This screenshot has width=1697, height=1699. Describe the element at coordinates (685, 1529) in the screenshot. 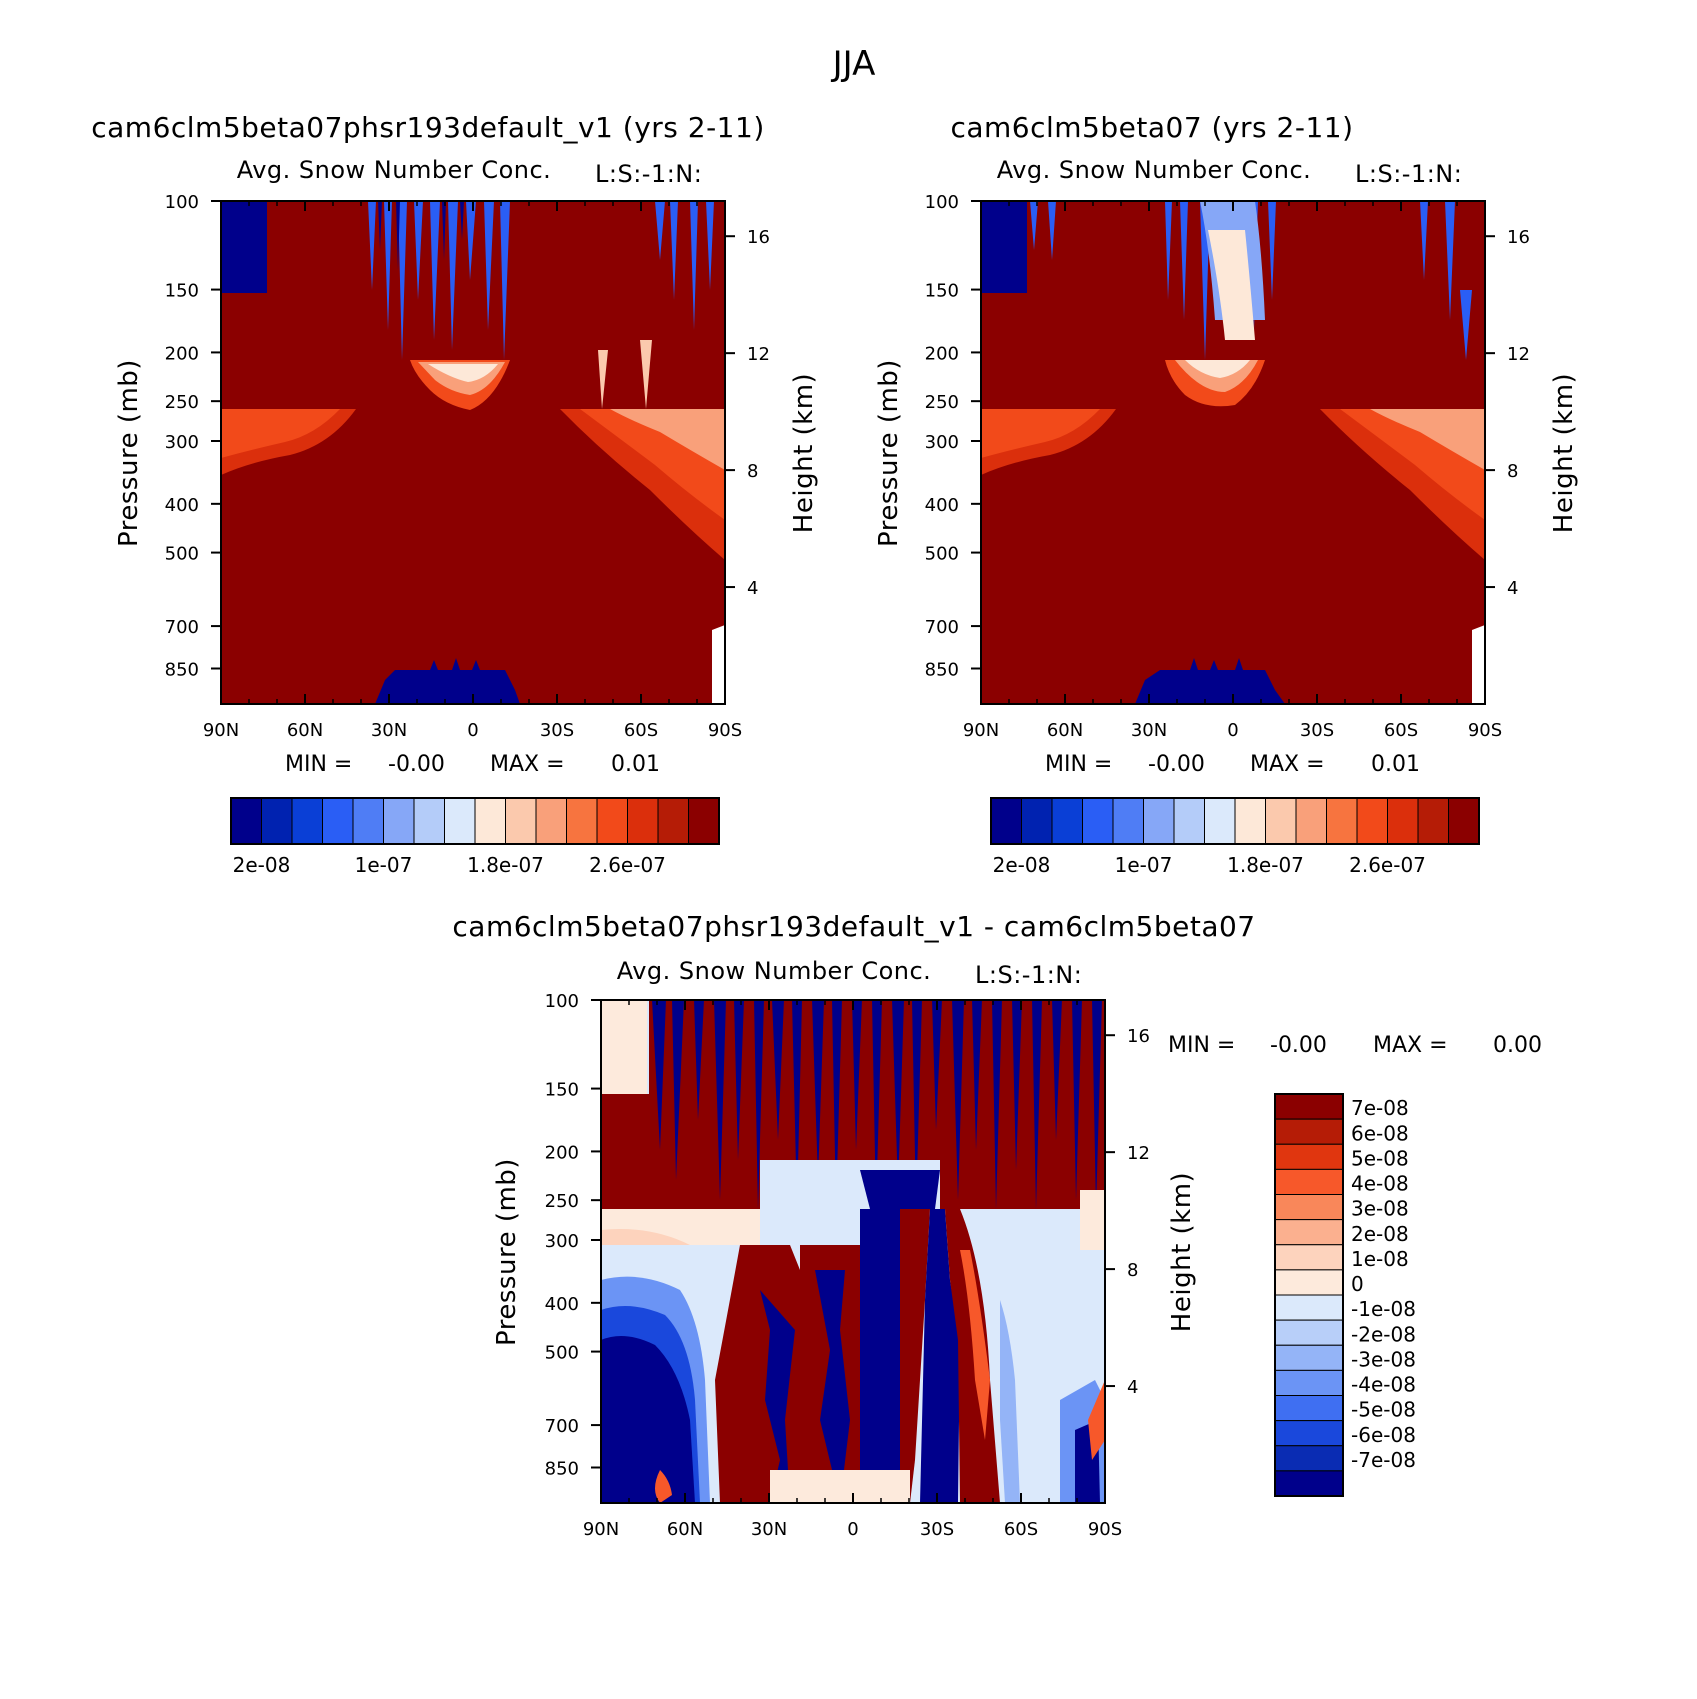

I see `panel-diff-x-tick-label: 60N` at that location.